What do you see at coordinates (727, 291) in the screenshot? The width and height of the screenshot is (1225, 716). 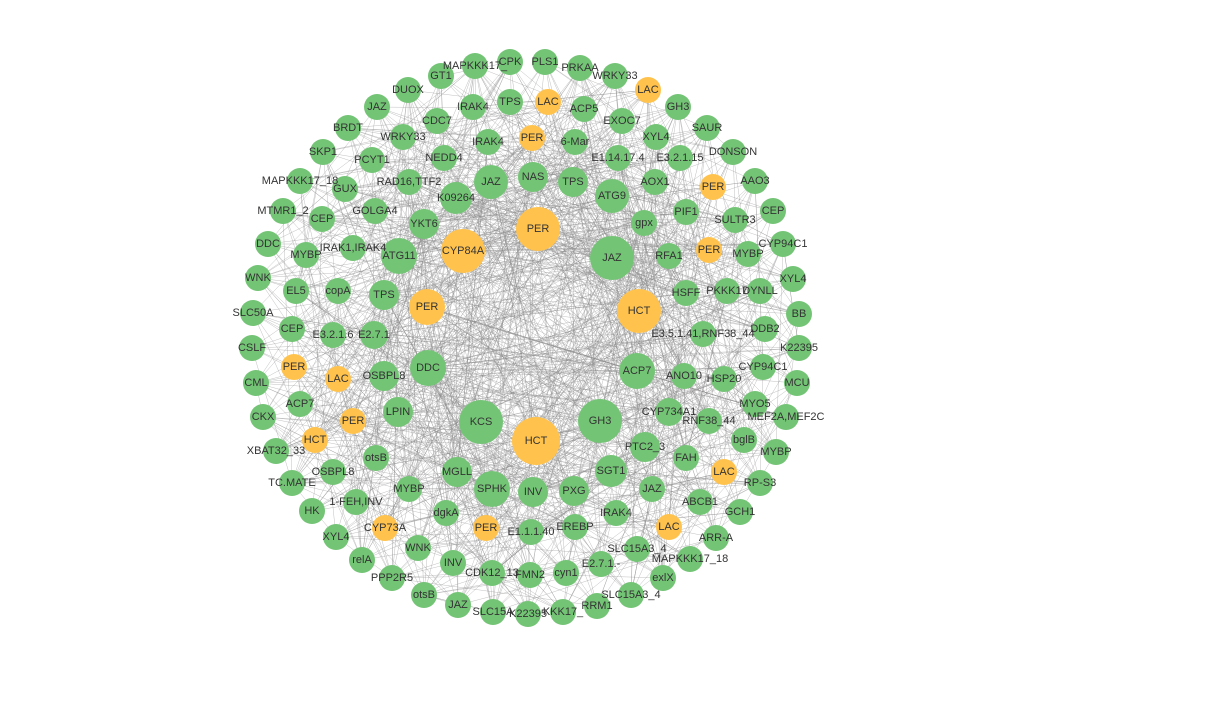 I see `node-label: PKKK17` at bounding box center [727, 291].